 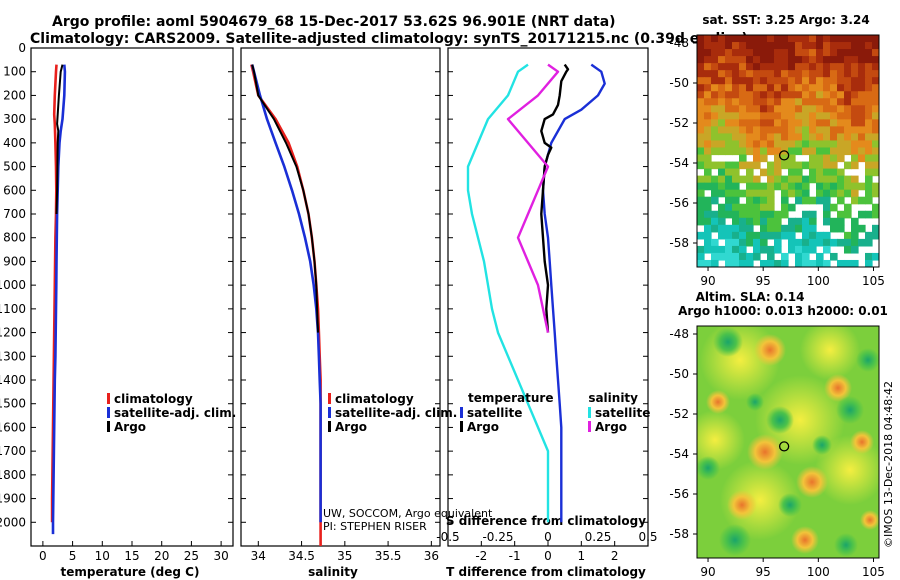 What do you see at coordinates (508, 293) in the screenshot?
I see `s-satellite-difference-line` at bounding box center [508, 293].